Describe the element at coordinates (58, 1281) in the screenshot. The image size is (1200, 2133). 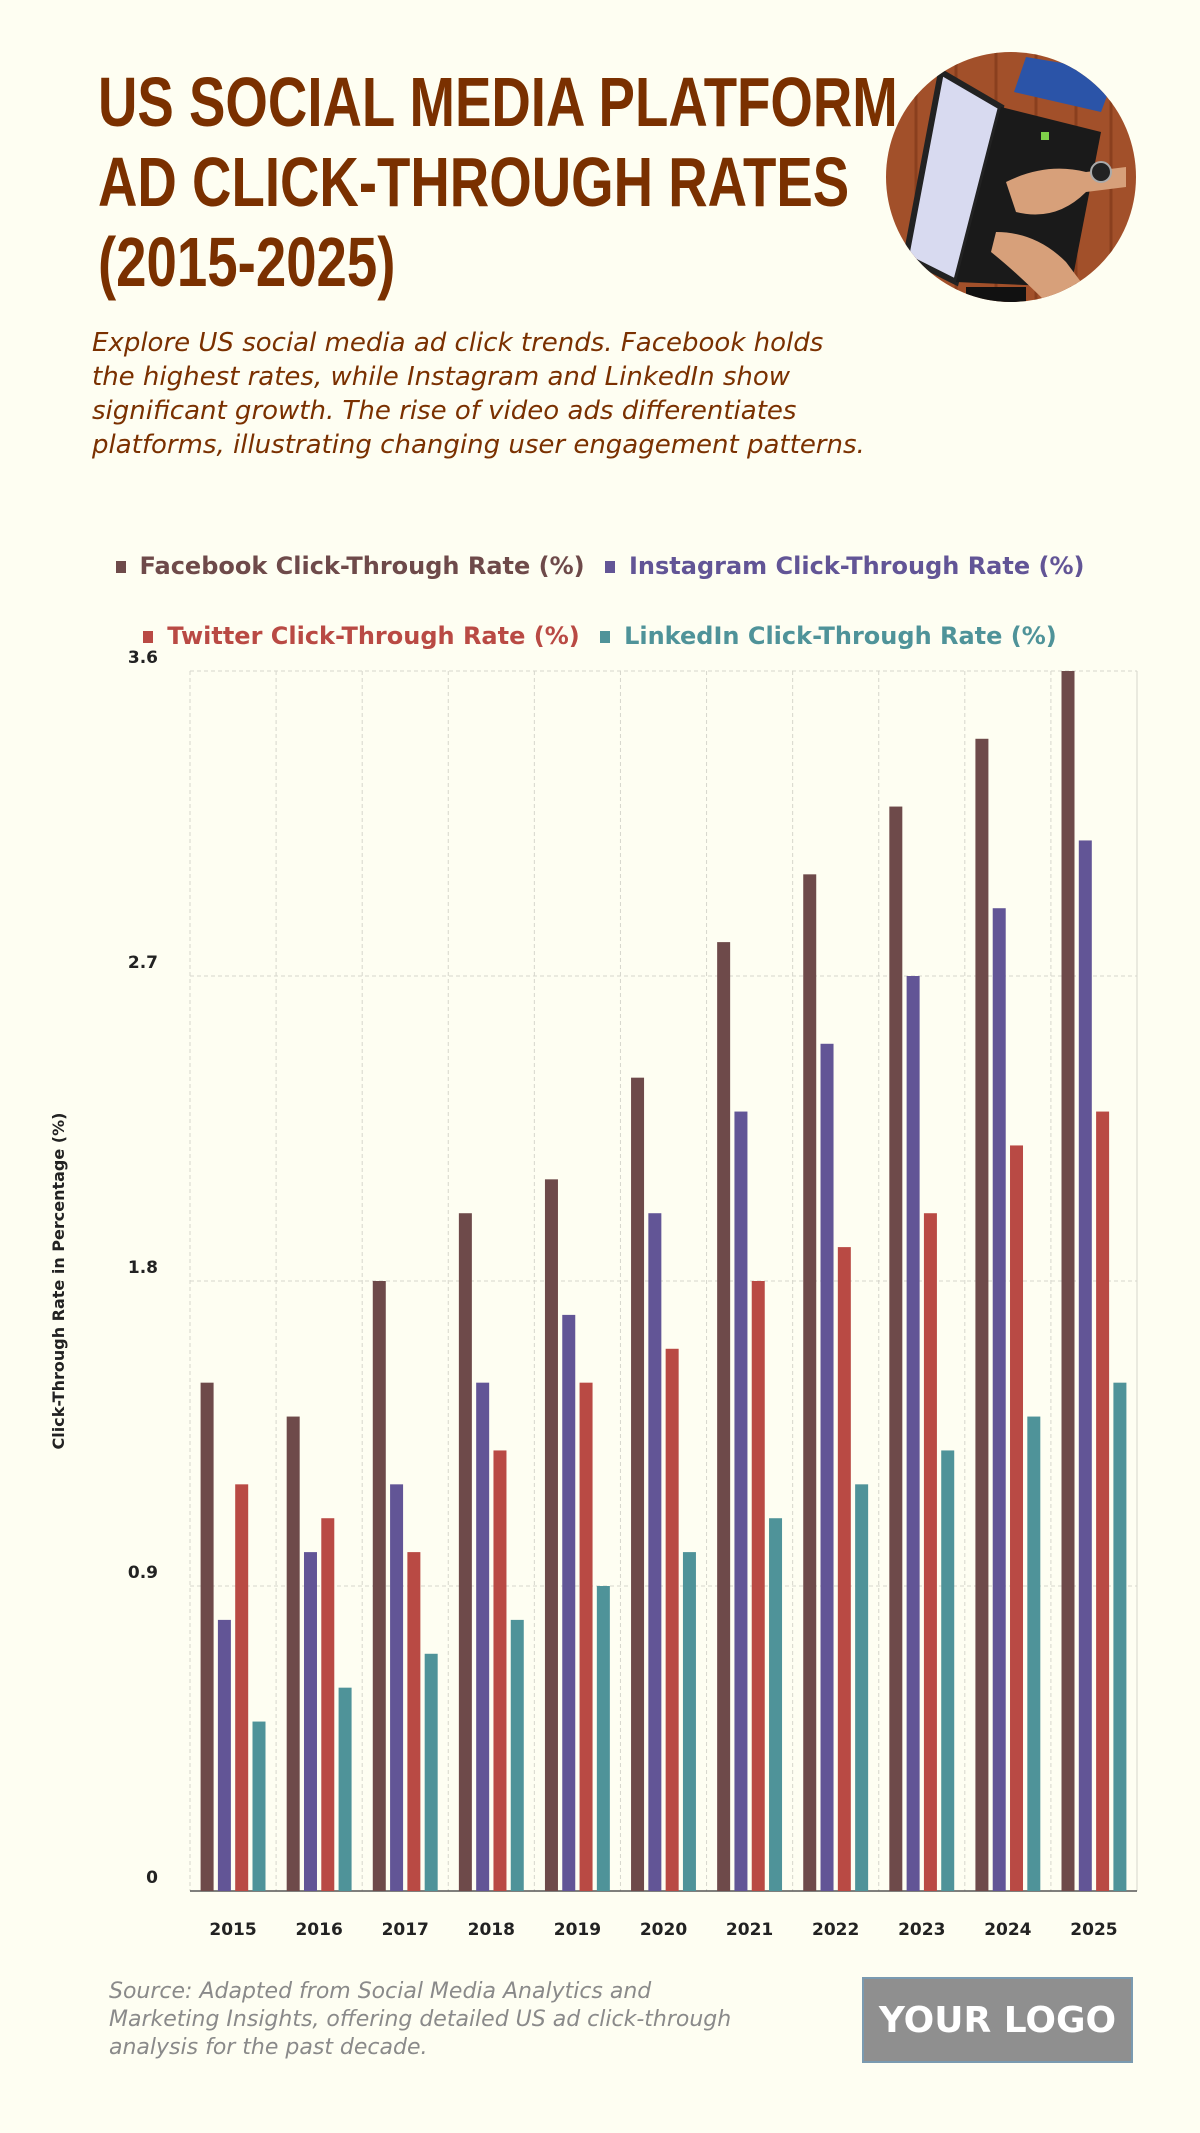
I see `y-axis-label: Click-Through Rate in Percentage (%)` at that location.